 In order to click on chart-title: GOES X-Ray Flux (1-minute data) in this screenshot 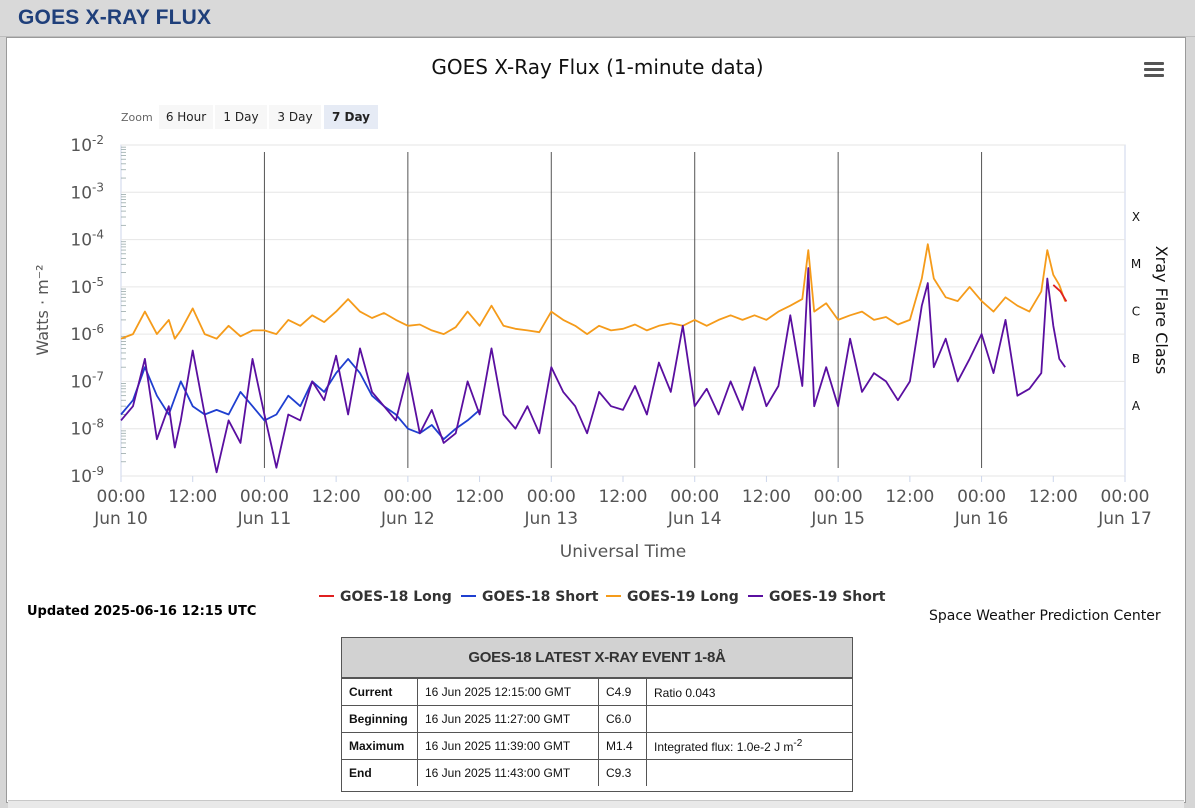, I will do `click(597, 67)`.